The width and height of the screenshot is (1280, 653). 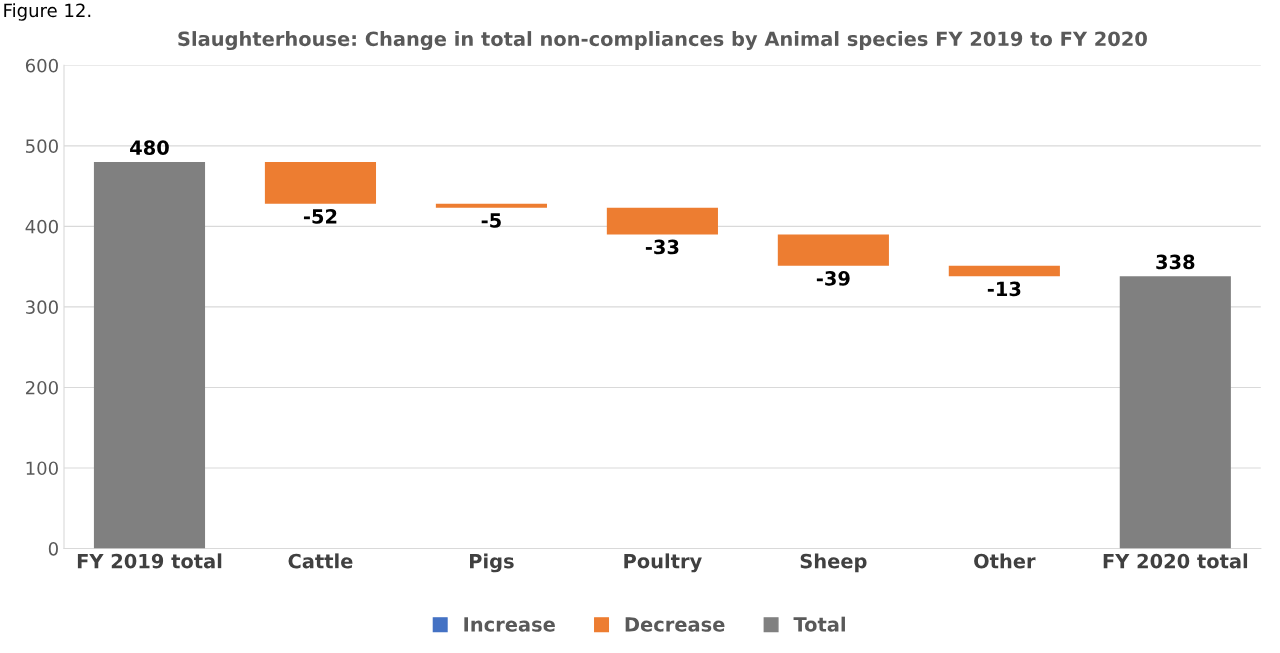 I want to click on legend-label: Decrease, so click(x=675, y=624).